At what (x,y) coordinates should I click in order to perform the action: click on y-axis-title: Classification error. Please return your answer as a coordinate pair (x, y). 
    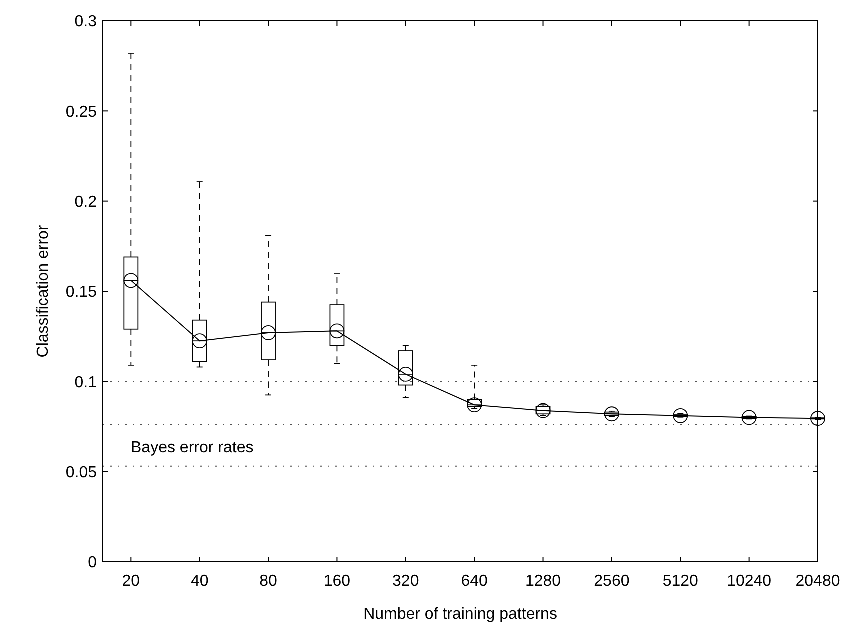
    Looking at the image, I should click on (43, 291).